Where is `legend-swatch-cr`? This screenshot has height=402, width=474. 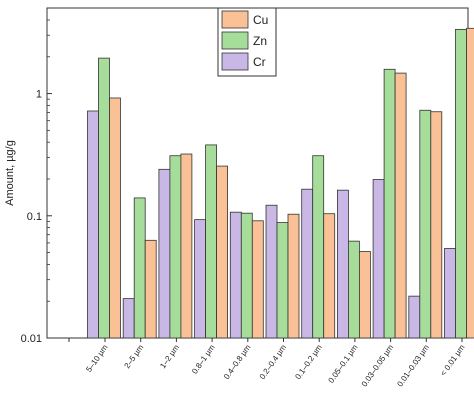
legend-swatch-cr is located at coordinates (235, 61).